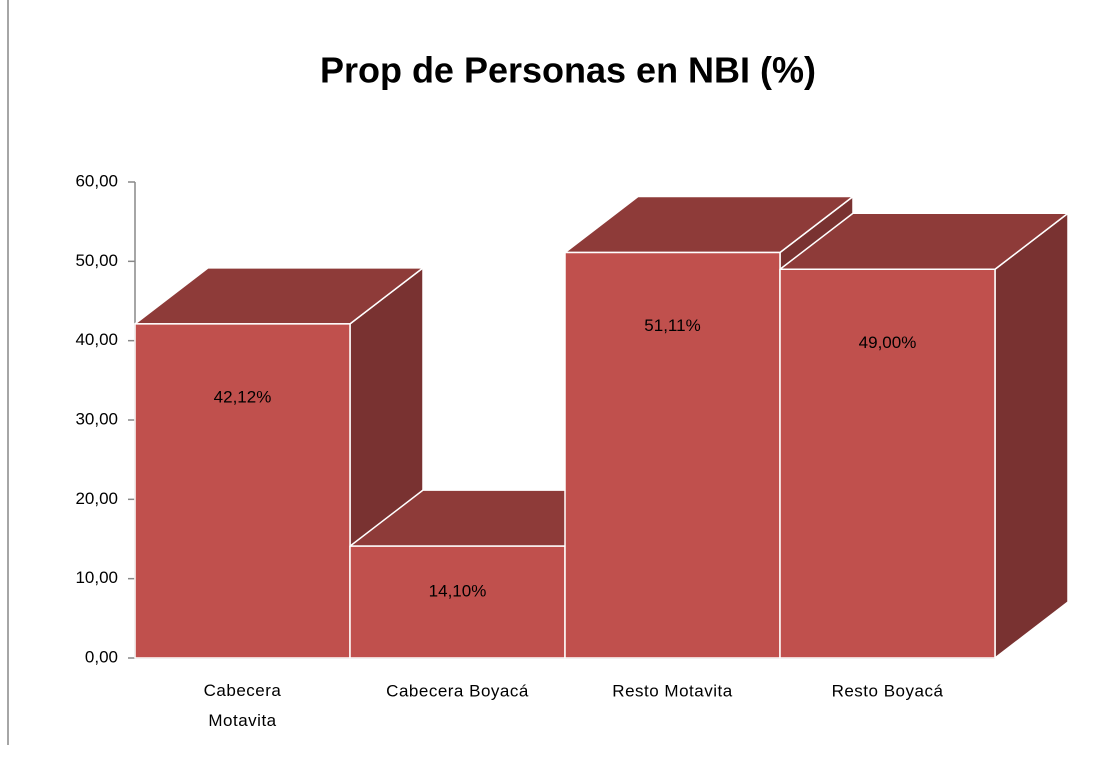  What do you see at coordinates (672, 690) in the screenshot?
I see `x-tick-label: Resto Motavita` at bounding box center [672, 690].